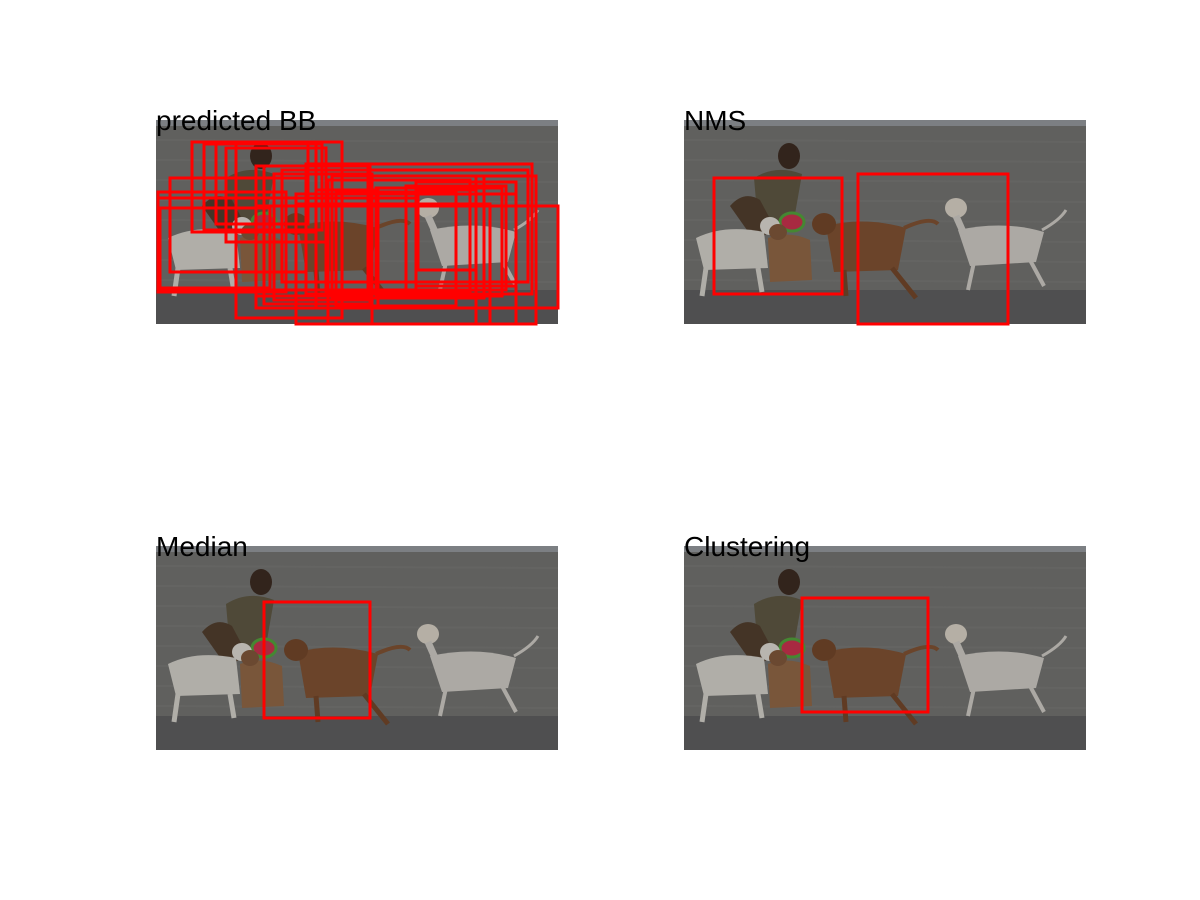  I want to click on panel-title: NMS, so click(715, 120).